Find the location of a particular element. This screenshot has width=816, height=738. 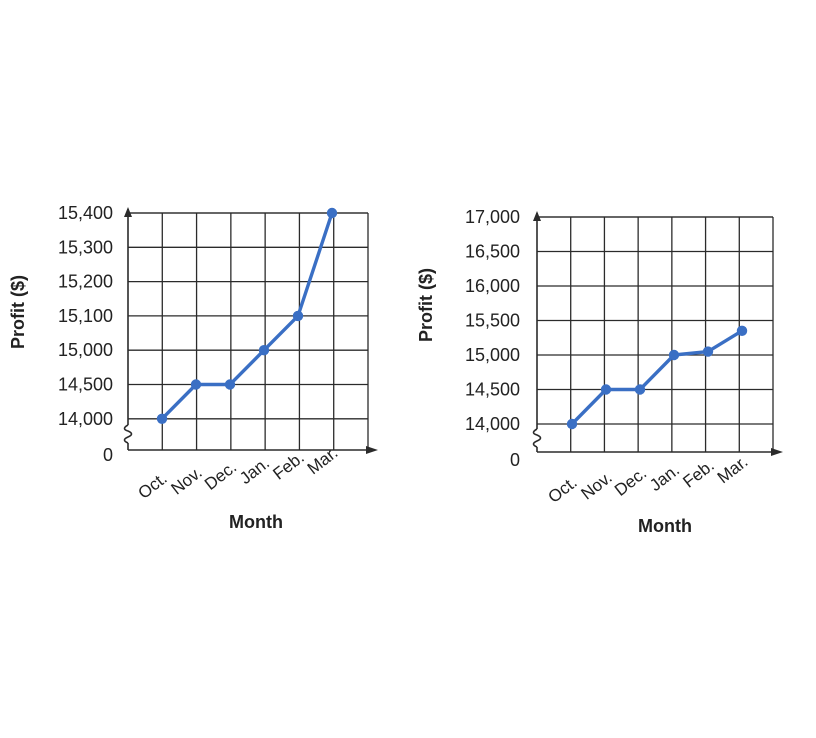

y-tick-label: 15,200 is located at coordinates (85, 282).